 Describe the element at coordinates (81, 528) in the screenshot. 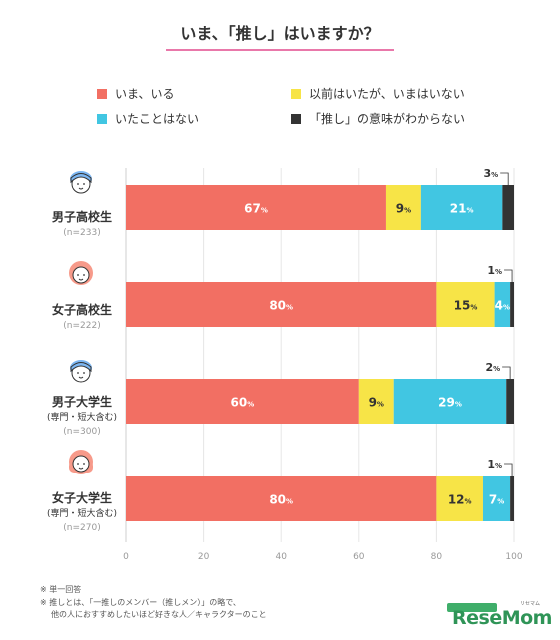

I see `sample-size-label: (n=270)` at that location.